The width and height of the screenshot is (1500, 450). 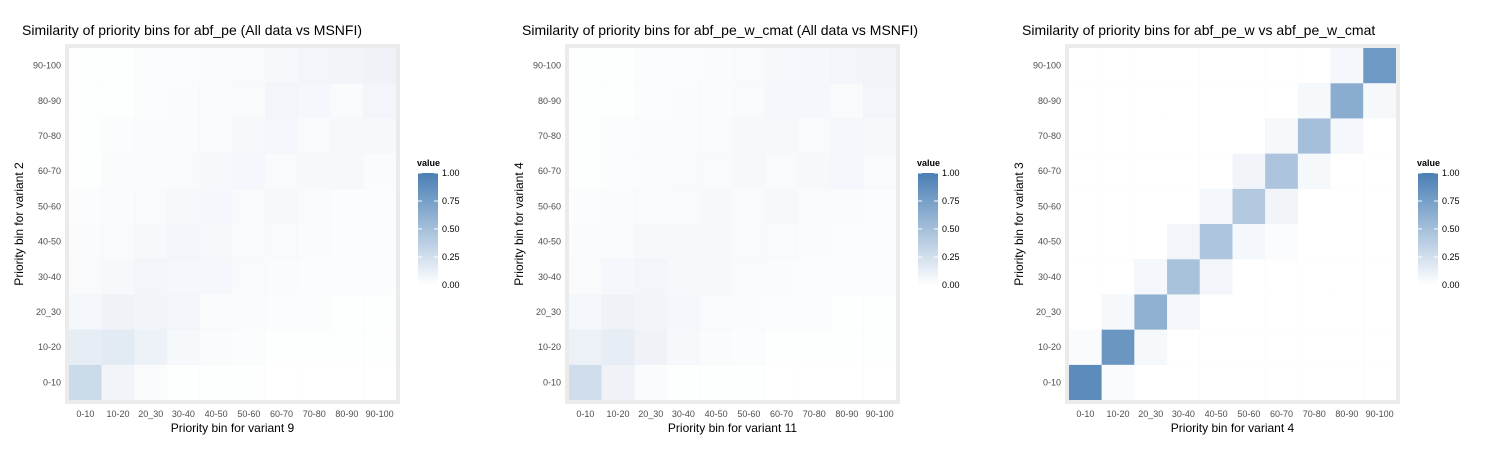 I want to click on x-axis-label: Priority bin for variant 4, so click(x=1233, y=428).